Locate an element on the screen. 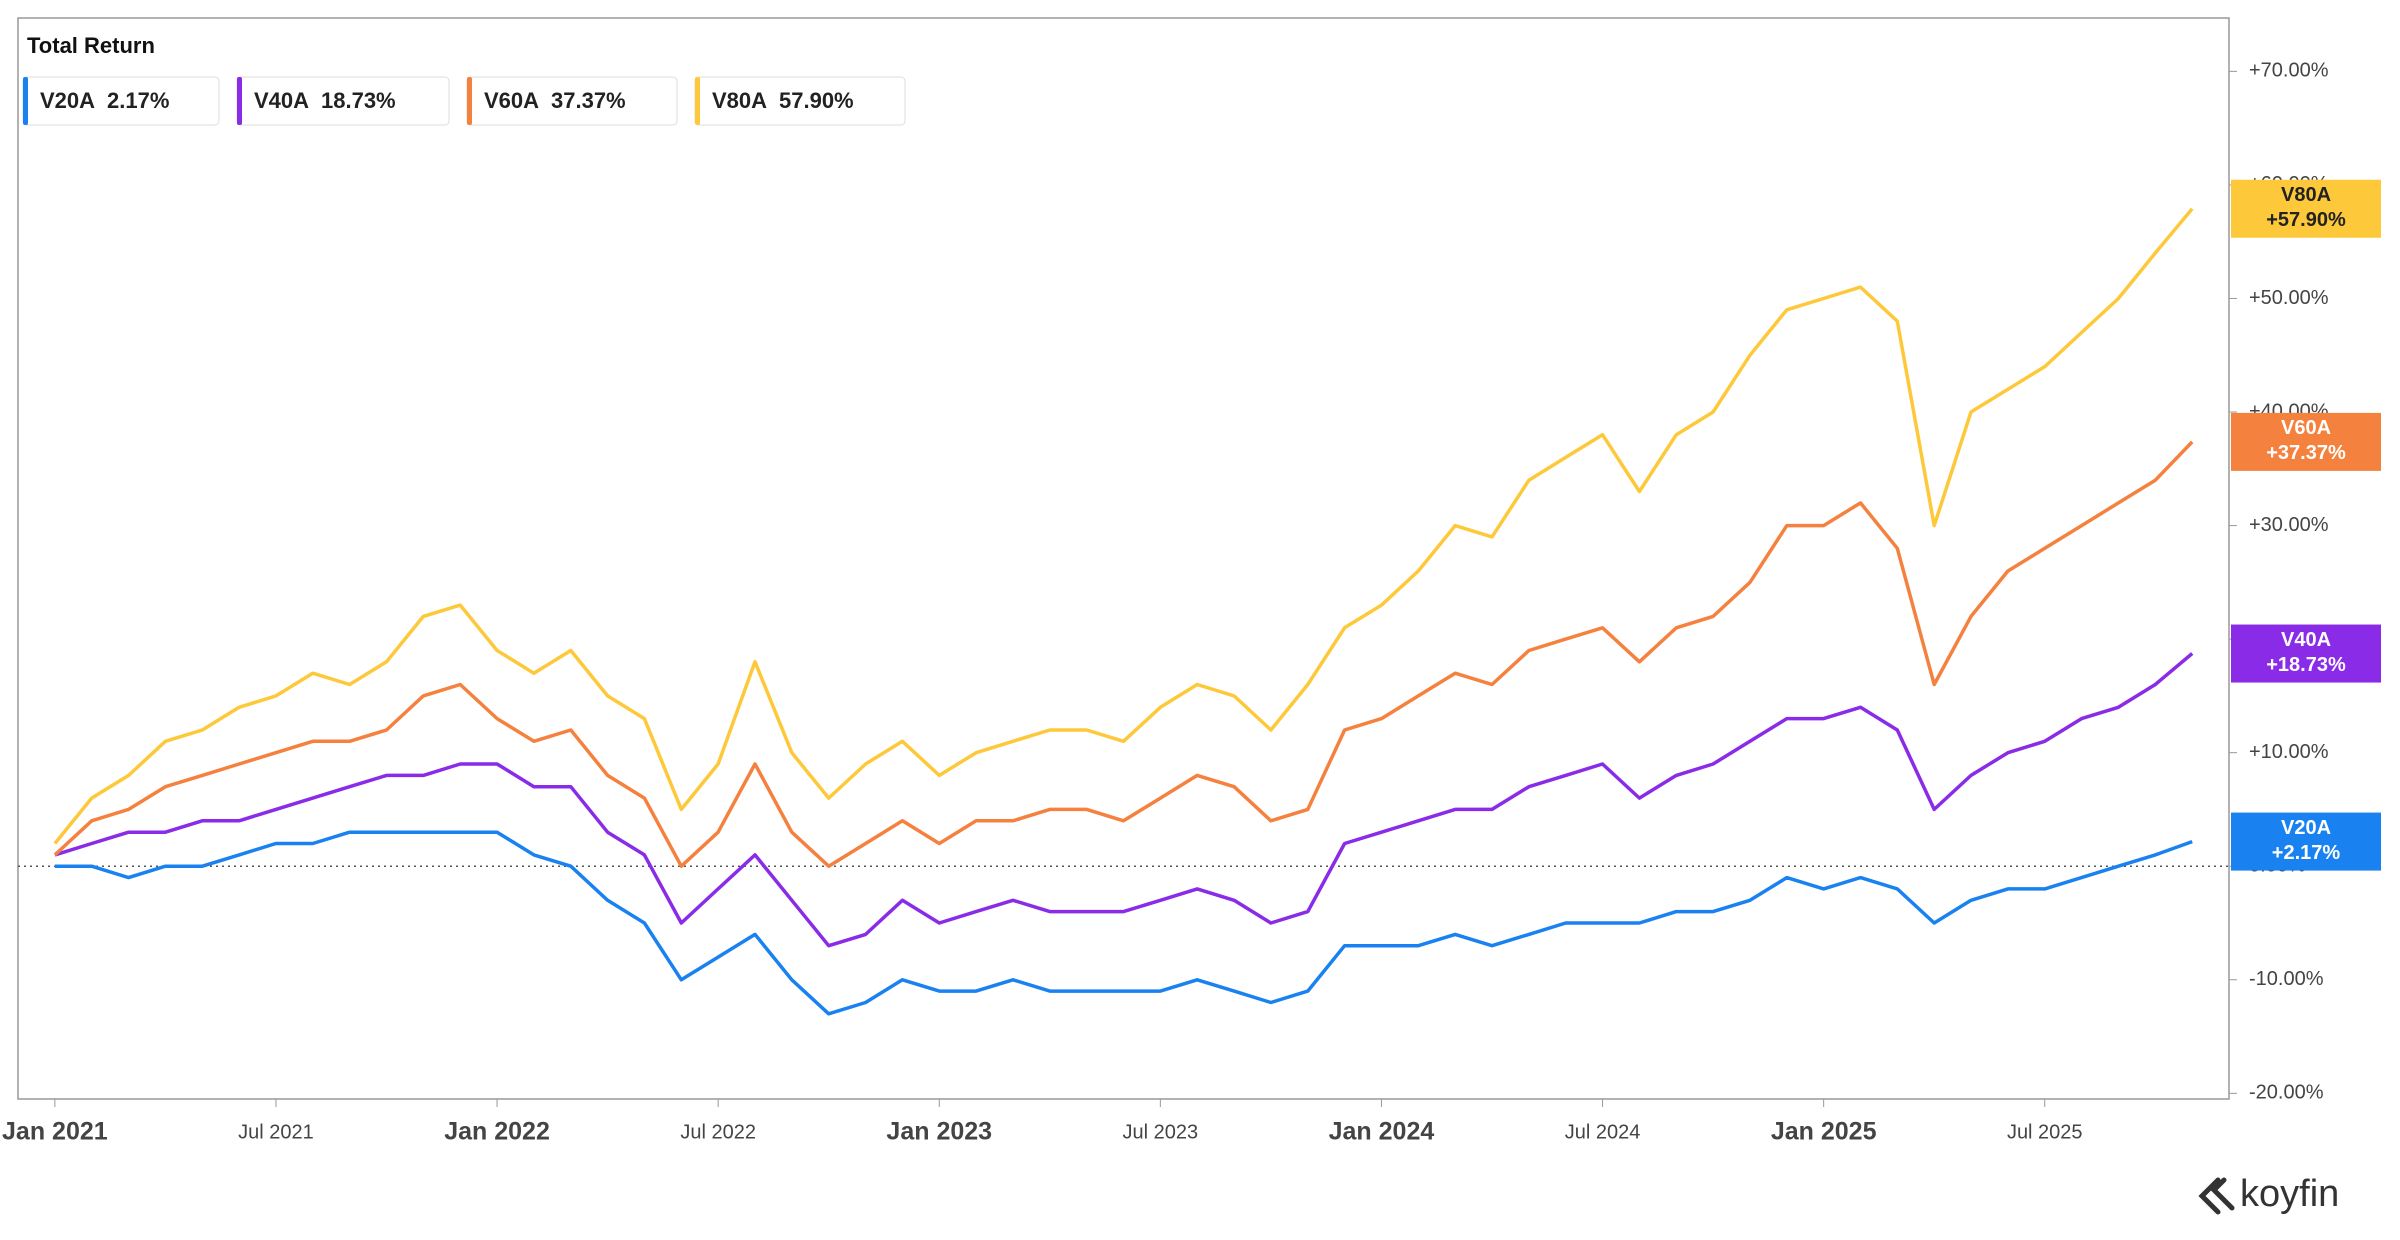 The width and height of the screenshot is (2400, 1240). end-badge: V60A +37.37% is located at coordinates (2306, 441).